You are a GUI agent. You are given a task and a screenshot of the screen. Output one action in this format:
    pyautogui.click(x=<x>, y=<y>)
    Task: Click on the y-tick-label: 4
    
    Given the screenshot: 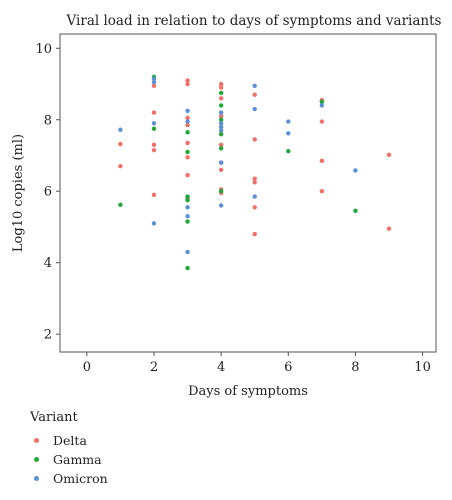 What is the action you would take?
    pyautogui.click(x=48, y=263)
    